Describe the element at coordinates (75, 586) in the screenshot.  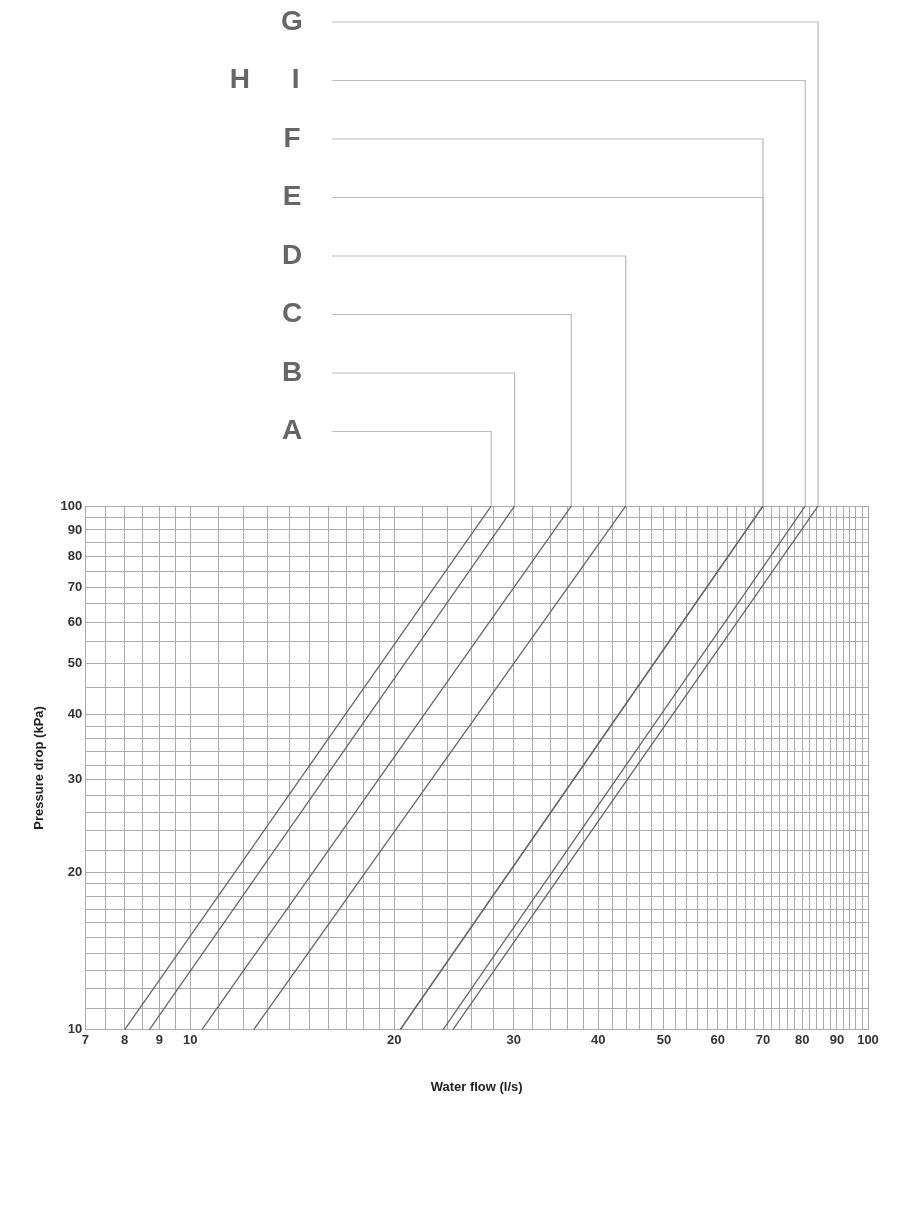
I see `y-tick-label: 70` at that location.